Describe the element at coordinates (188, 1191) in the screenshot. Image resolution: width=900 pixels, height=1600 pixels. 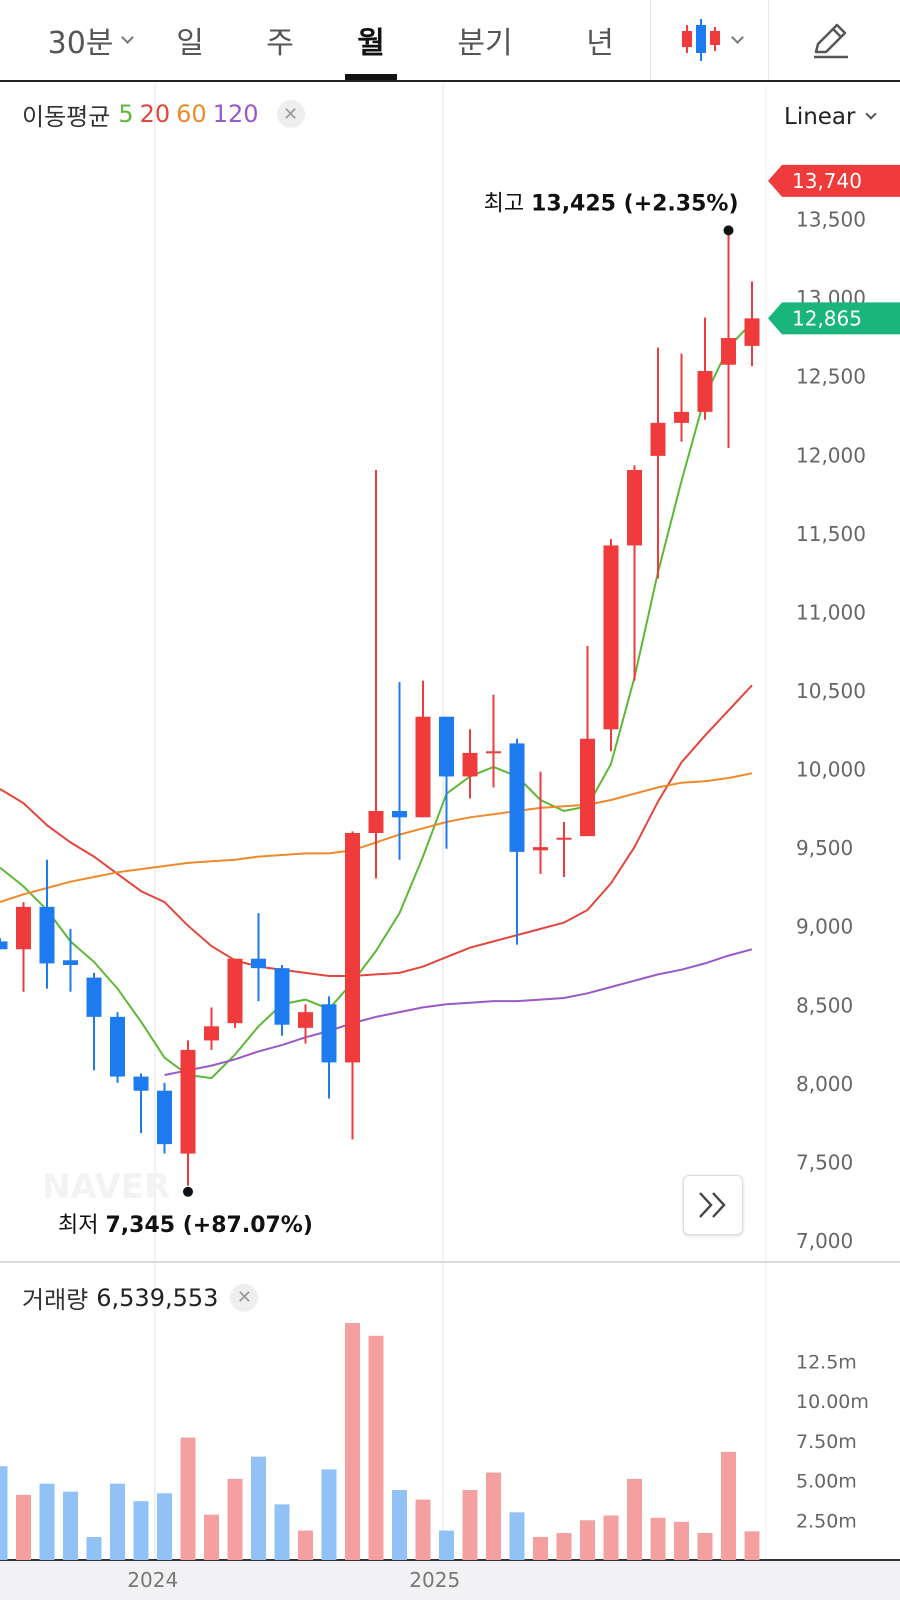
I see `low-point-dot` at that location.